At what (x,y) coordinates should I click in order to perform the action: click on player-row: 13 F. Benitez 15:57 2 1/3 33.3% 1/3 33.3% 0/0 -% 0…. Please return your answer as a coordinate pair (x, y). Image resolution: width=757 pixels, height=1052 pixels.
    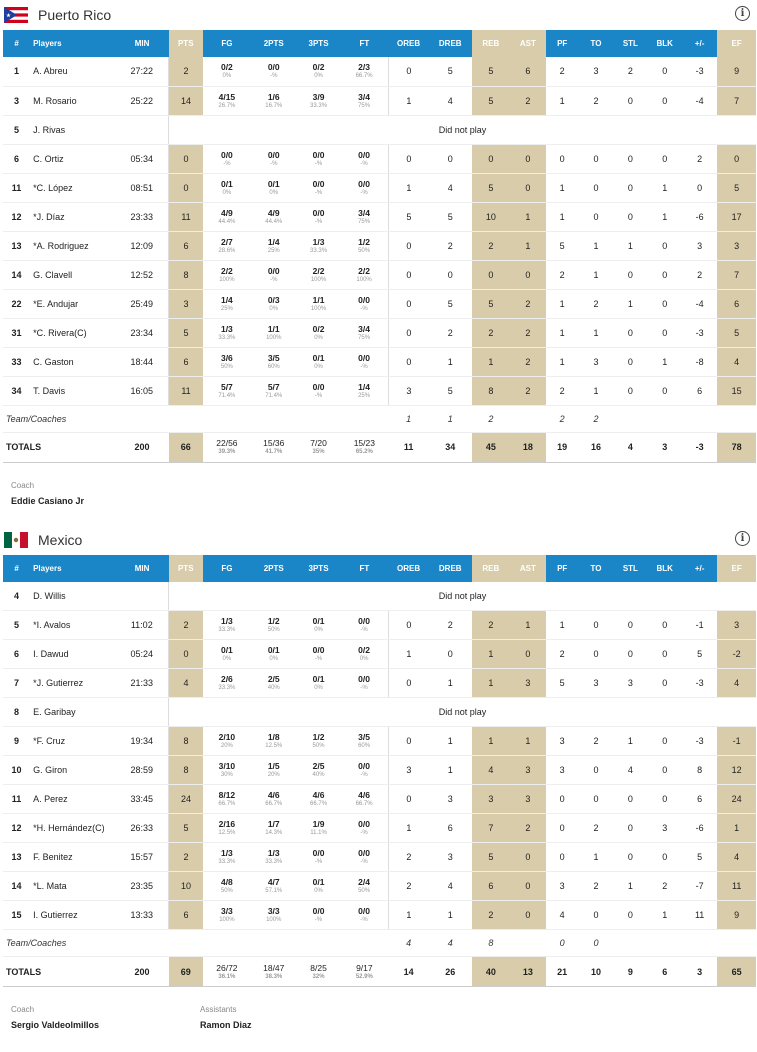
    Looking at the image, I should click on (379, 857).